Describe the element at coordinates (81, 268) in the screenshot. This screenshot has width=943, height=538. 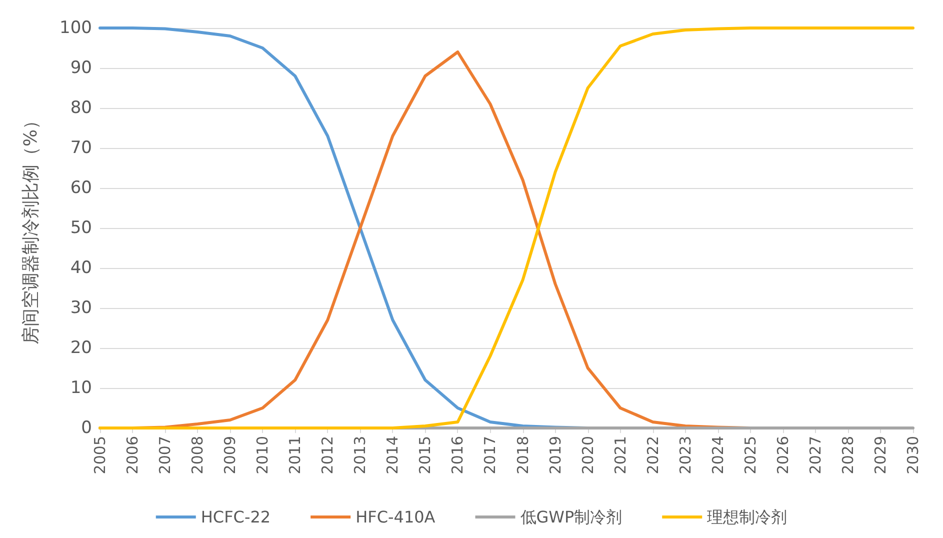
I see `y-tick-label: 40` at that location.